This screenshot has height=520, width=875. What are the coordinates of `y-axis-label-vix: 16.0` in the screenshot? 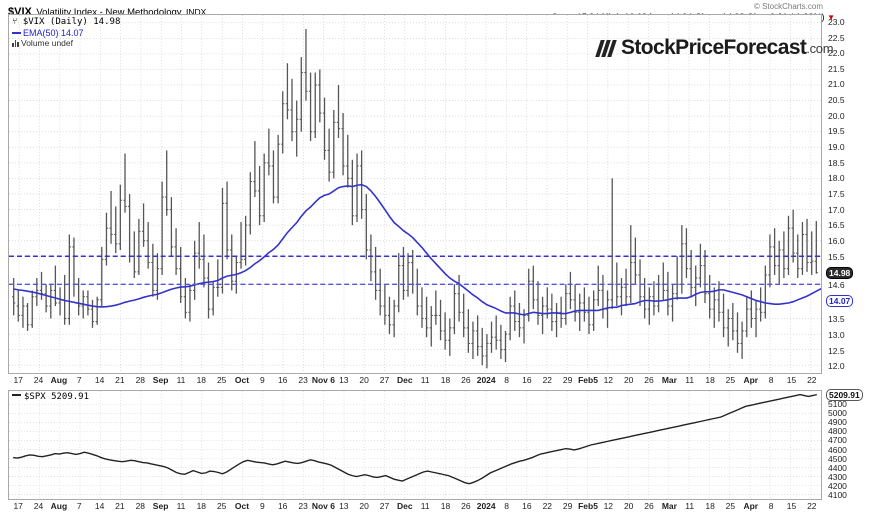 It's located at (836, 241).